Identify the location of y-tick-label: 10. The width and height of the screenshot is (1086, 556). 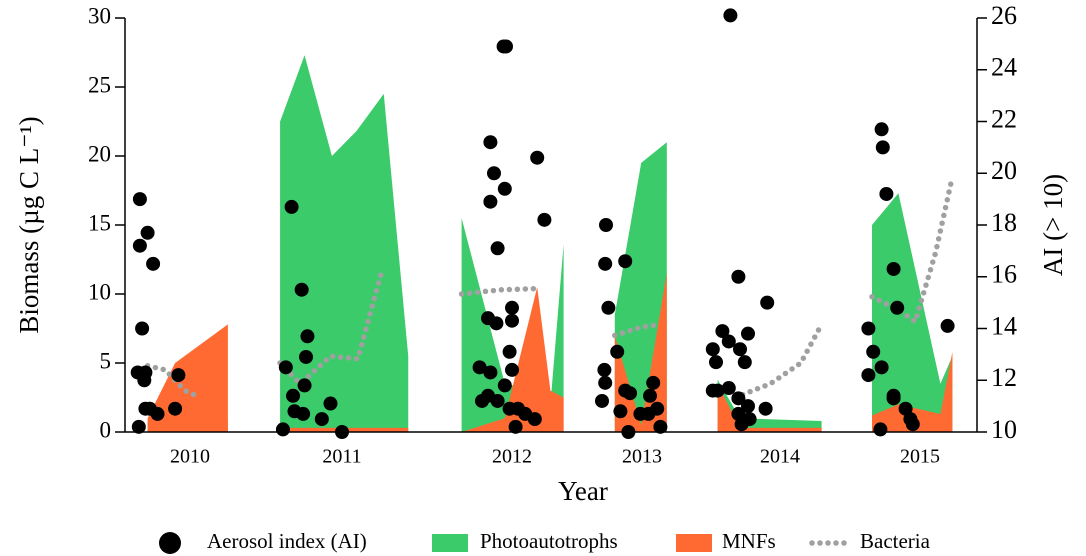
(99, 291).